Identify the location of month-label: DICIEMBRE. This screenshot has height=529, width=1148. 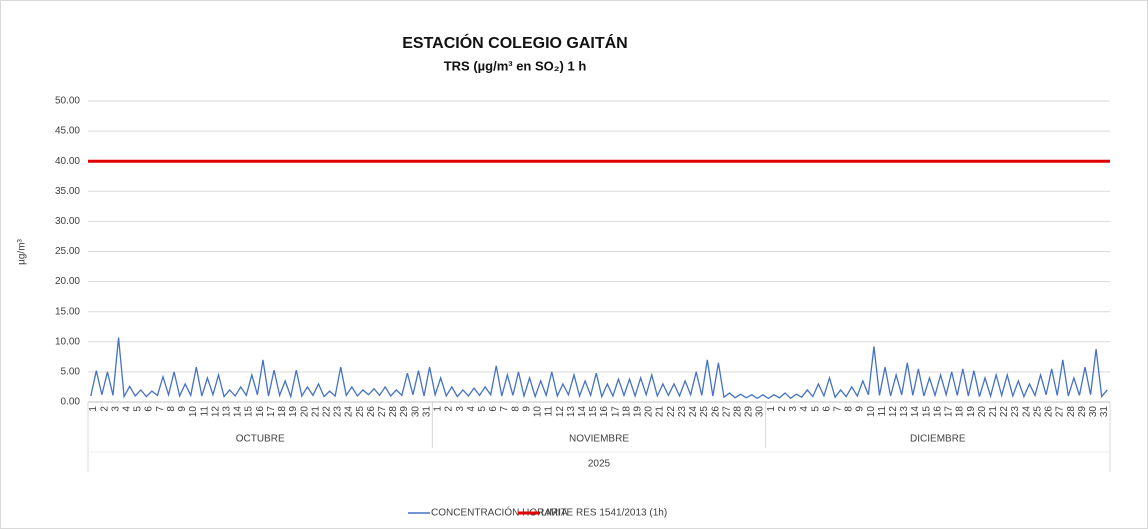
(938, 439).